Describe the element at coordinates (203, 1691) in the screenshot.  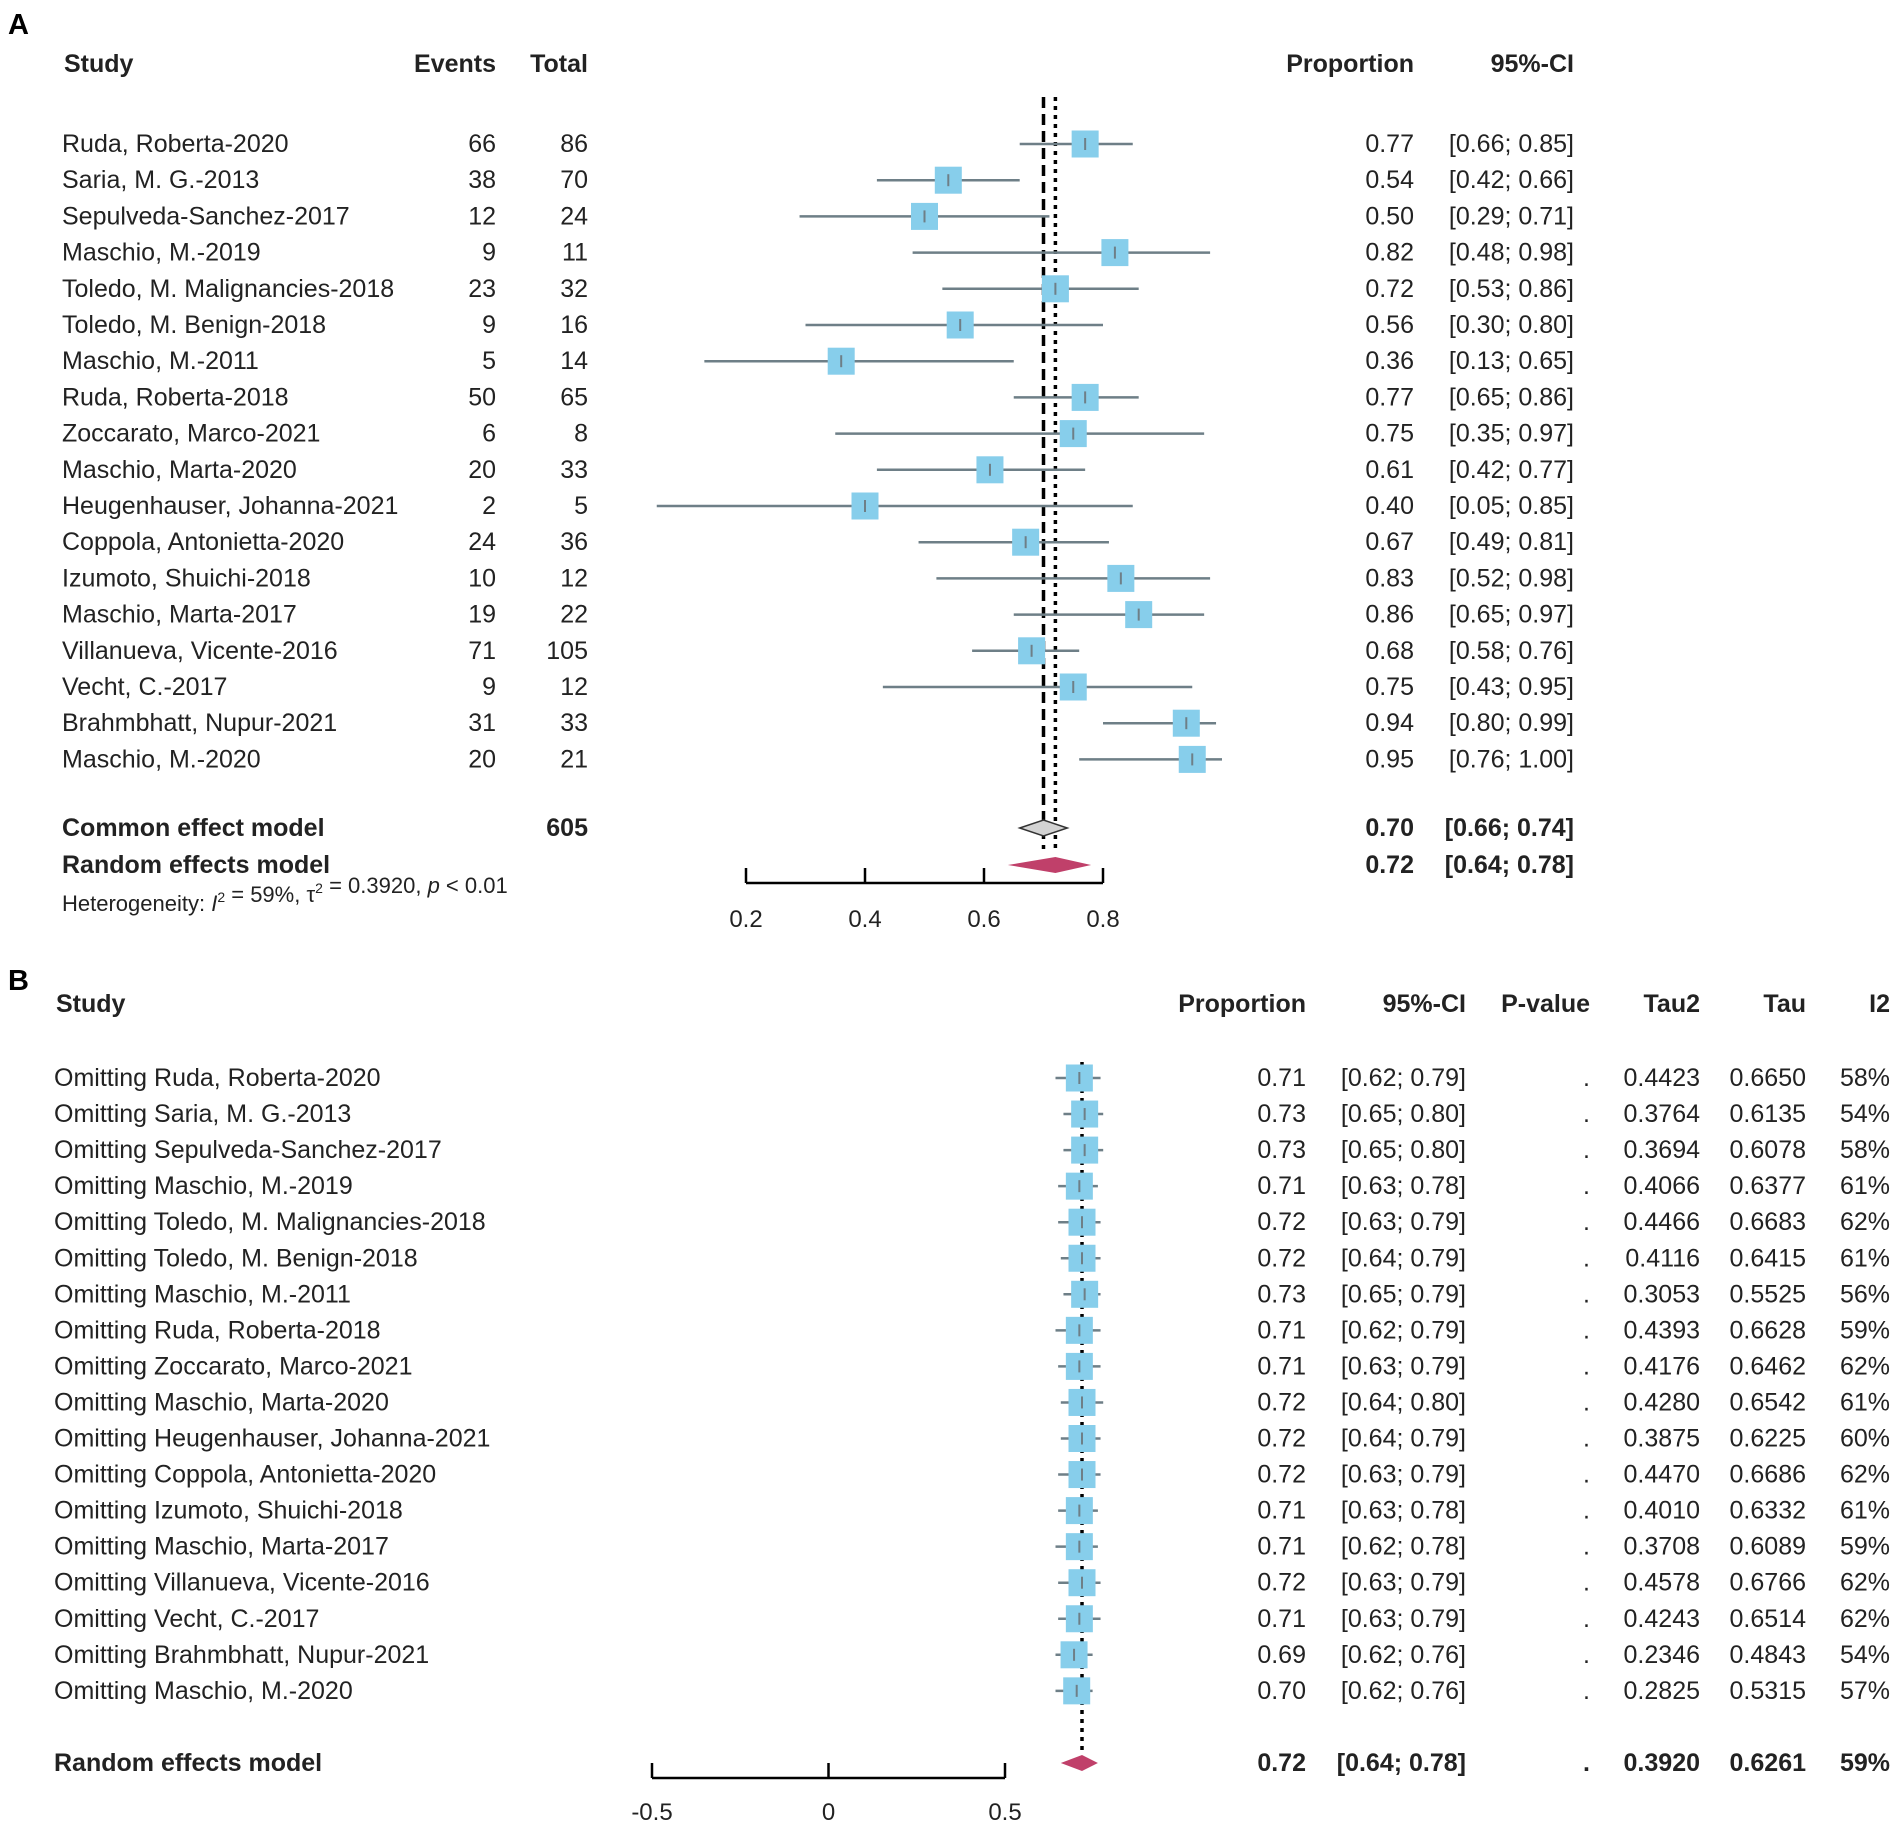
I see `study-name: Omitting Maschio, M.-2020` at that location.